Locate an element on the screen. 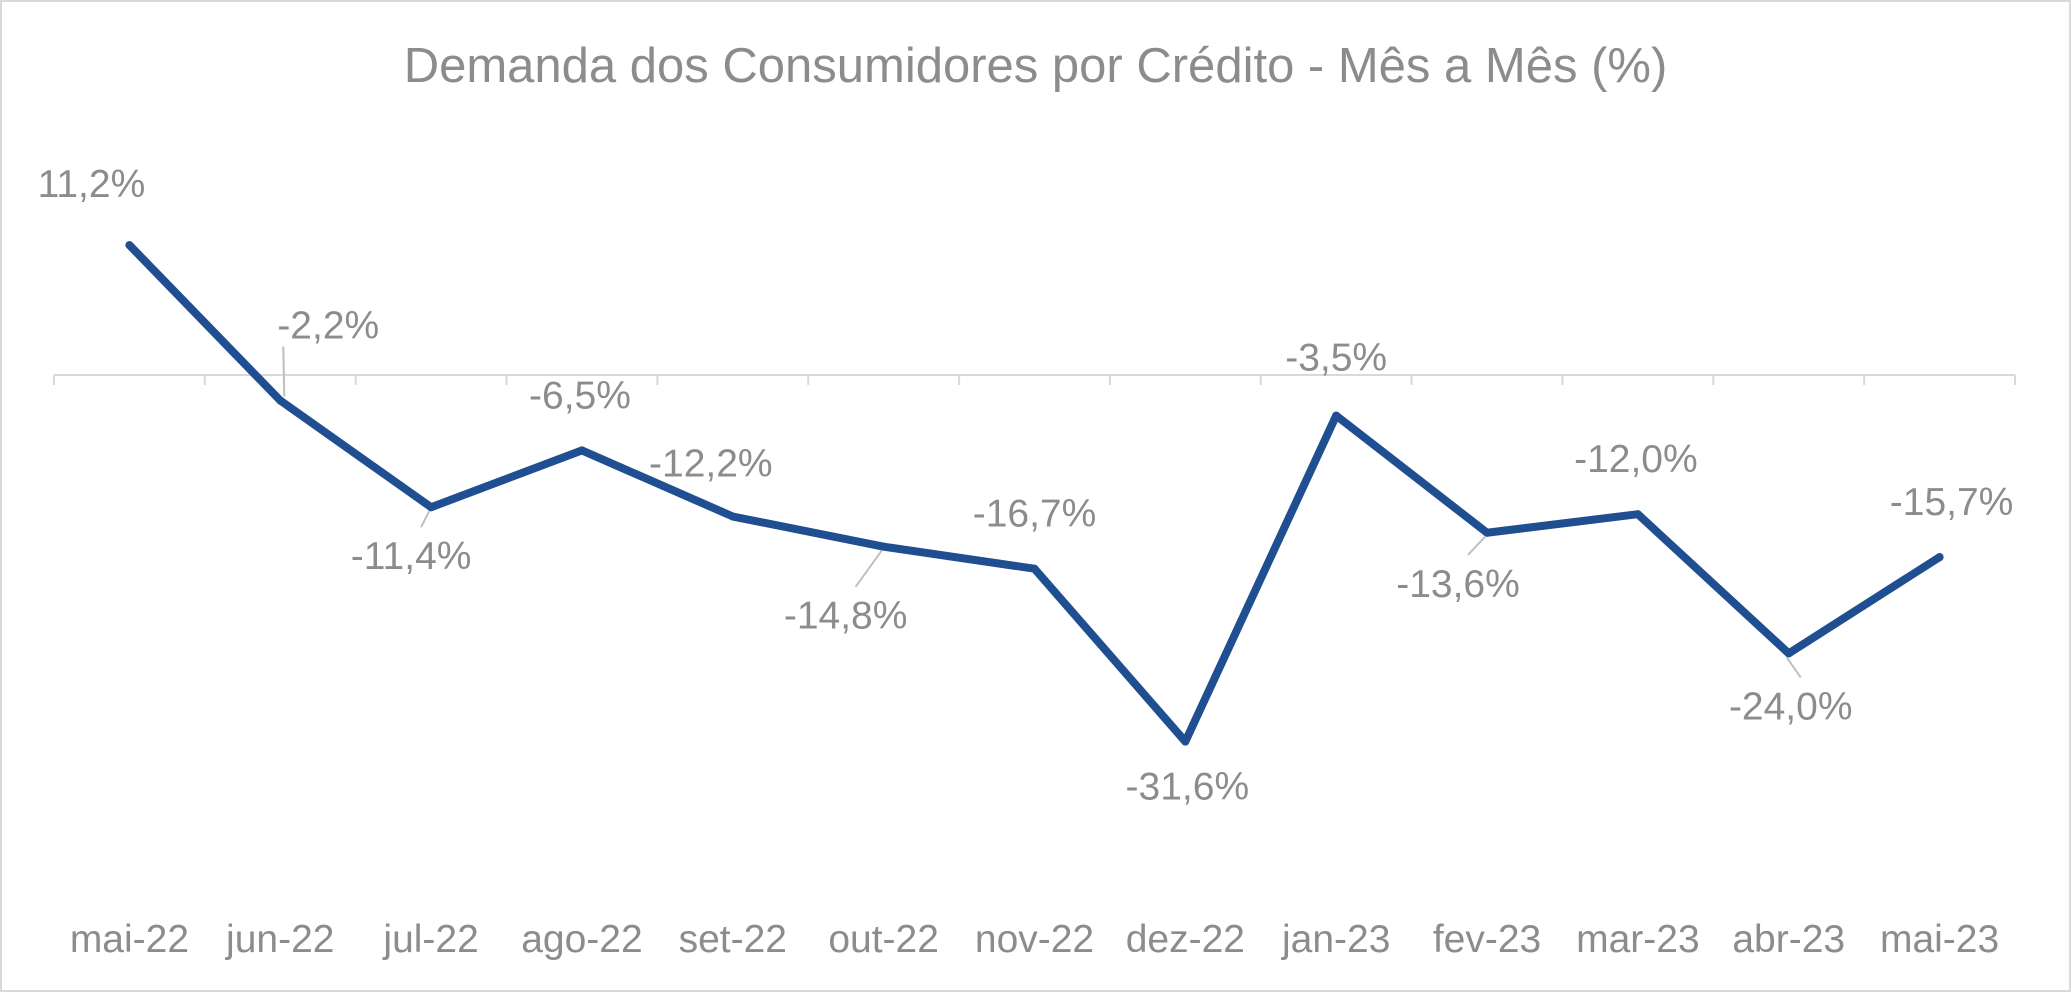 Image resolution: width=2071 pixels, height=992 pixels. x-tick-label: ago-22 is located at coordinates (581, 939).